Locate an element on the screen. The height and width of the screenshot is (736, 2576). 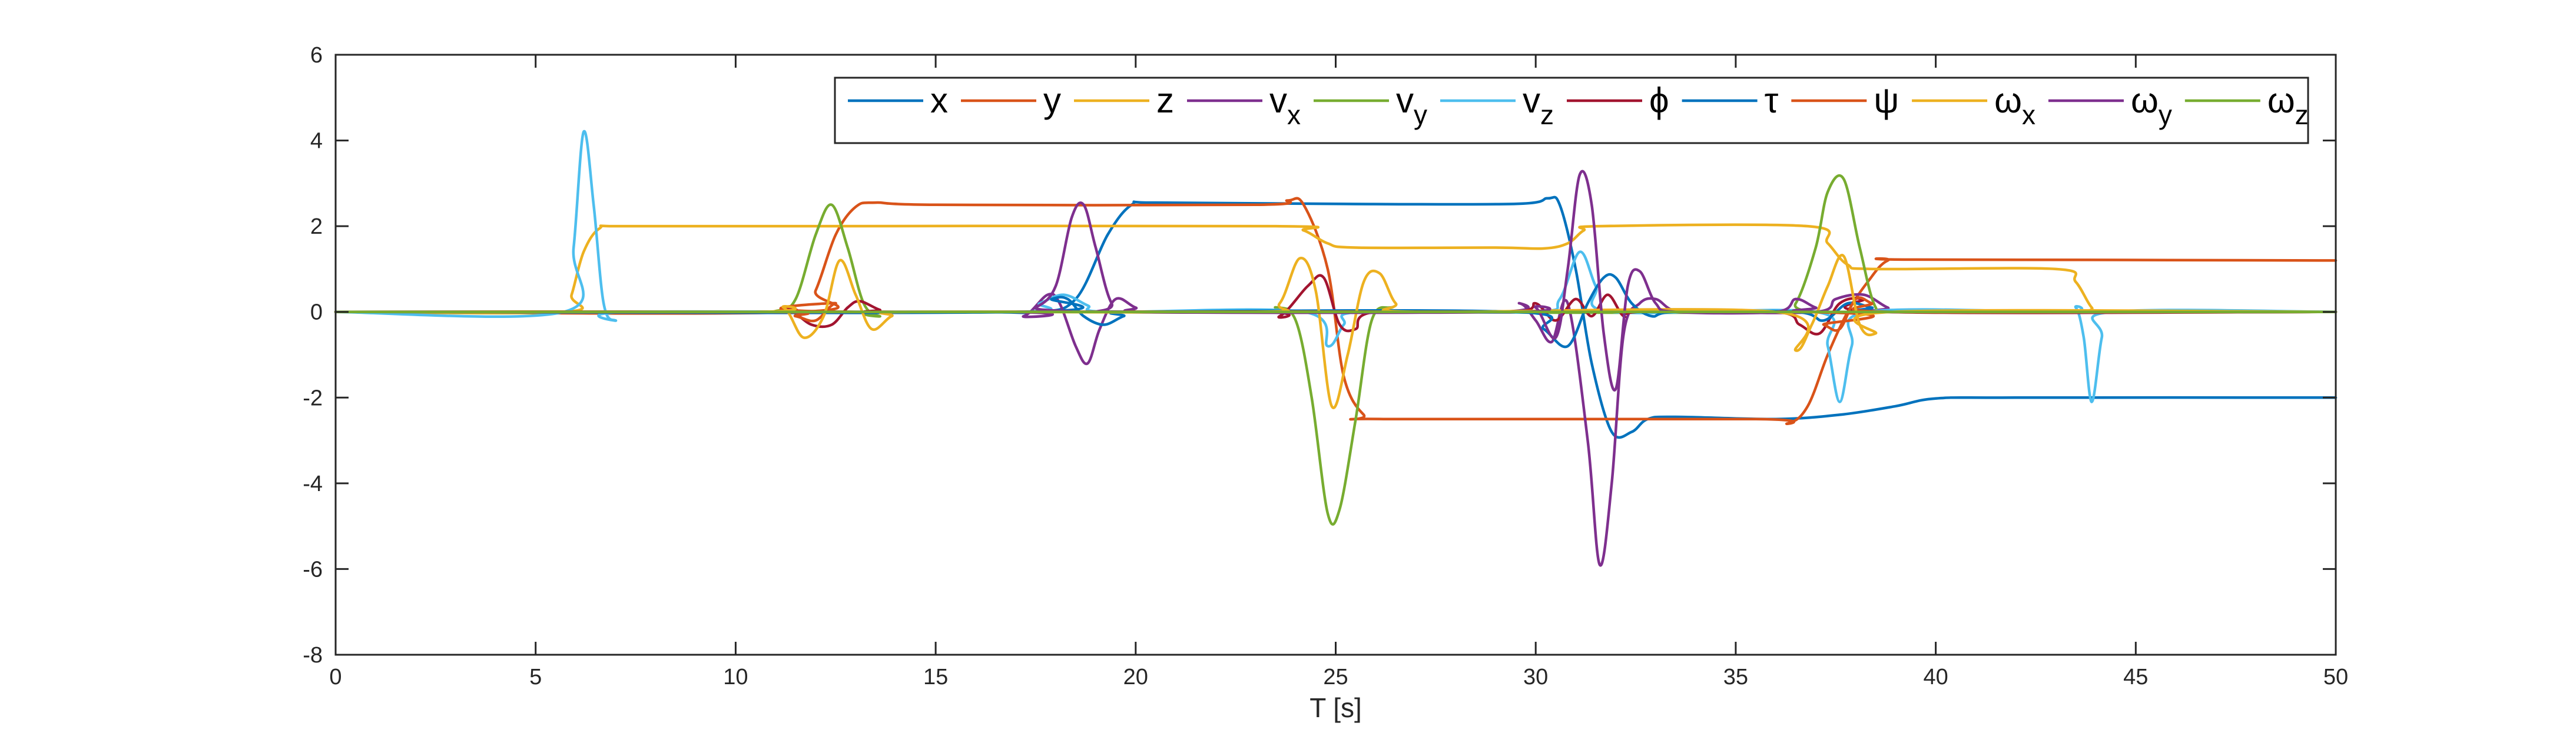
x-tick-label: 35 is located at coordinates (1735, 677).